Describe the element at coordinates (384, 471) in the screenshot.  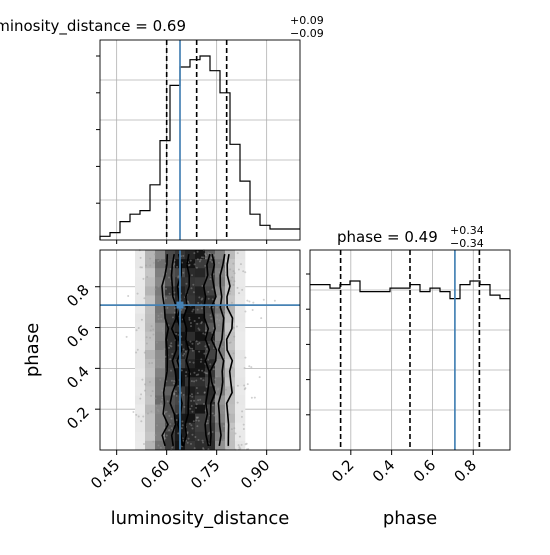
I see `x-tick-label-phase-1: 0.4` at that location.